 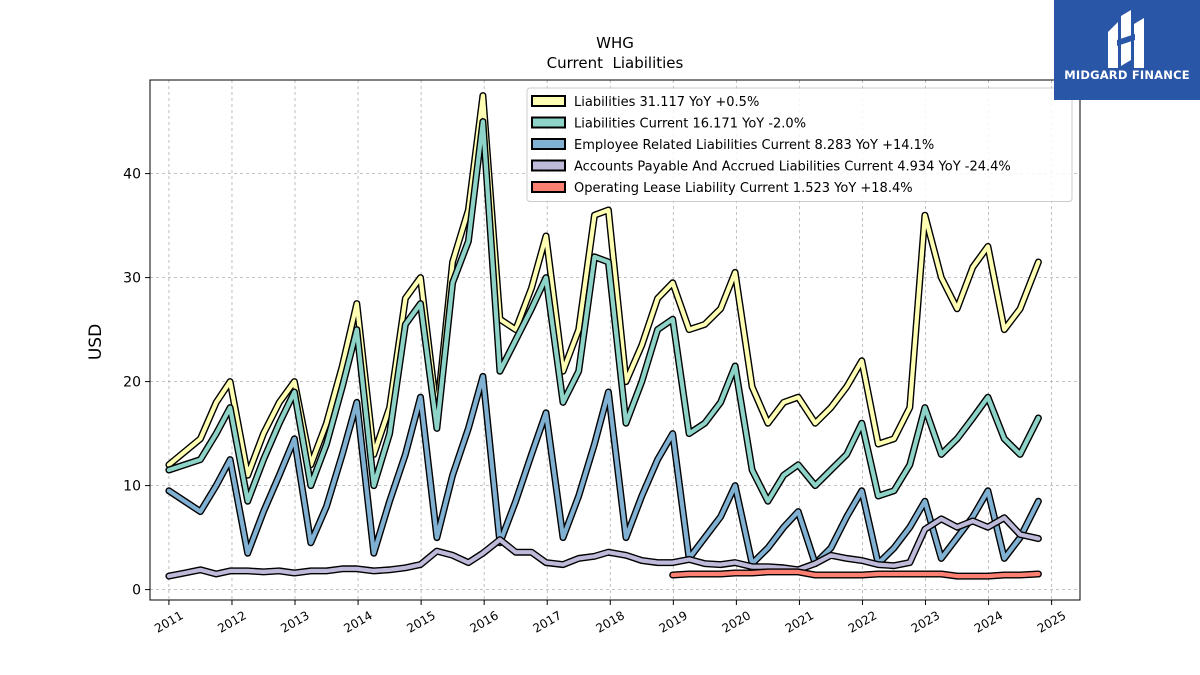 What do you see at coordinates (1126, 39) in the screenshot?
I see `midgard-logo-icon` at bounding box center [1126, 39].